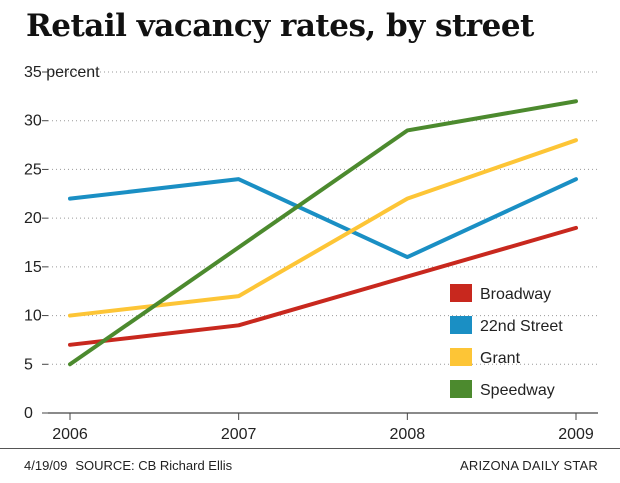 The image size is (620, 483). I want to click on x-tick-label: 2007, so click(239, 434).